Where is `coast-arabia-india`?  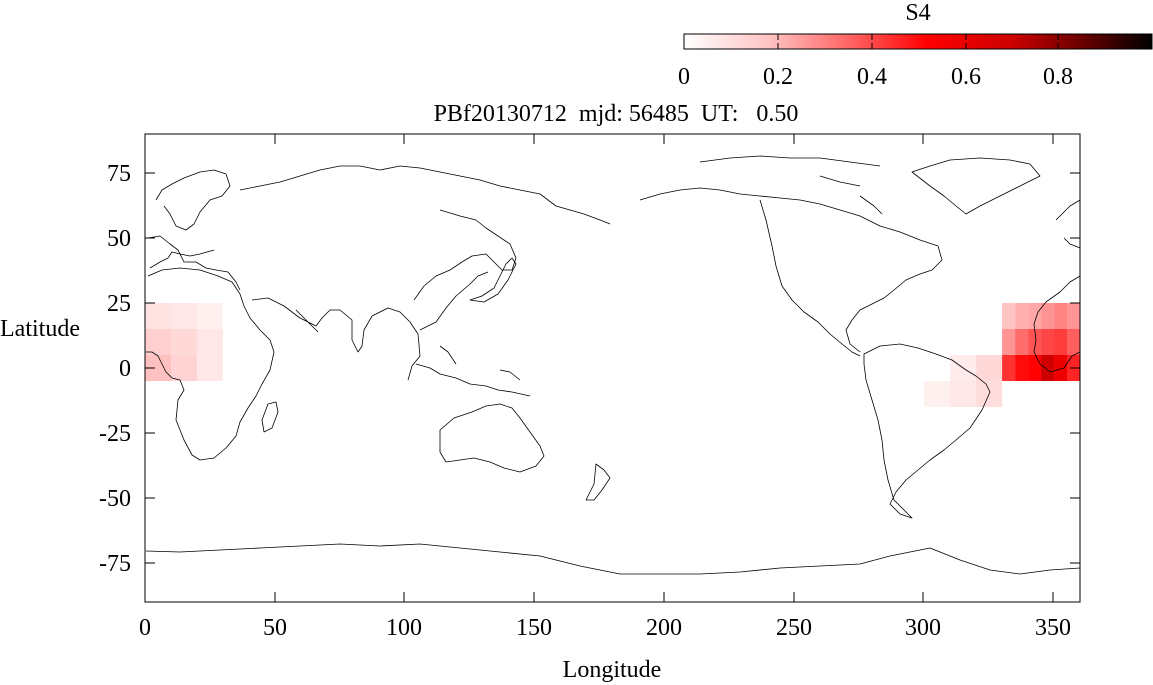 coast-arabia-india is located at coordinates (336, 339).